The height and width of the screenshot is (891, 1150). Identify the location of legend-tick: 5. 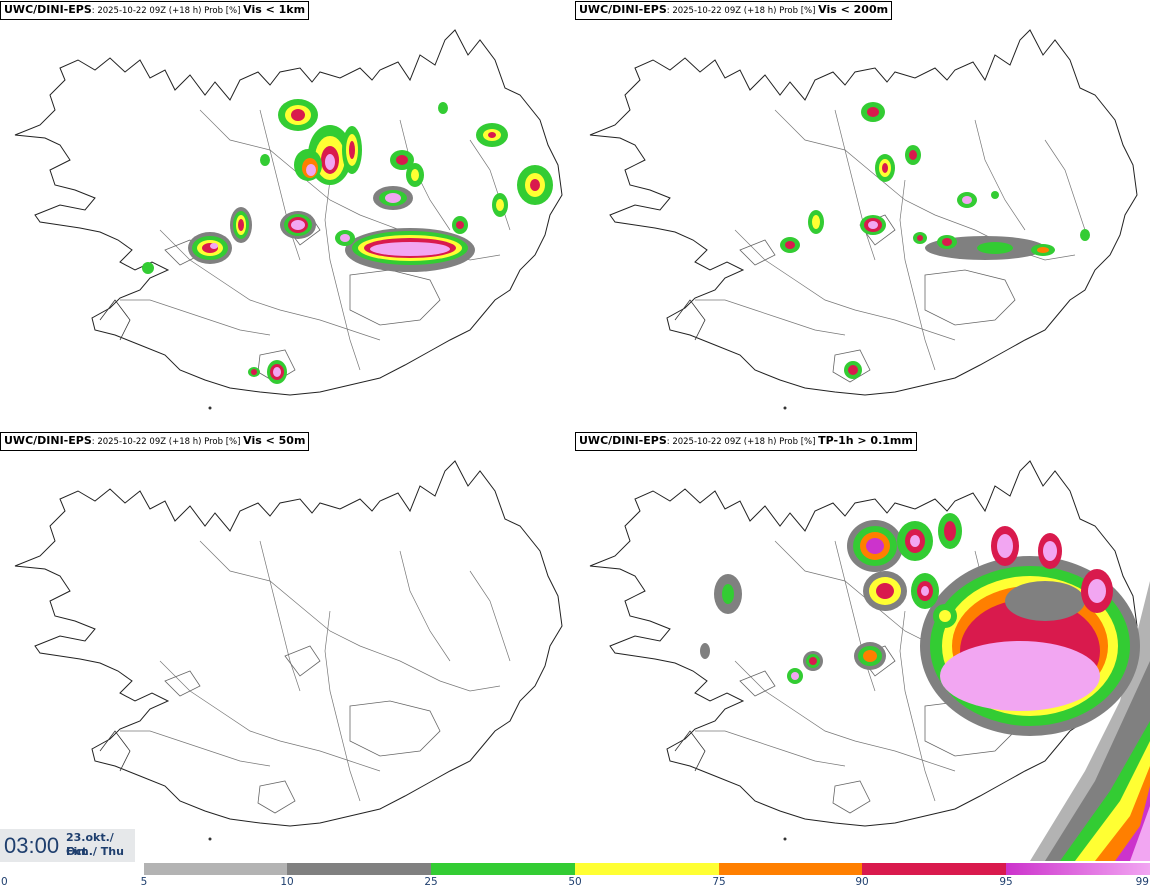
(144, 882).